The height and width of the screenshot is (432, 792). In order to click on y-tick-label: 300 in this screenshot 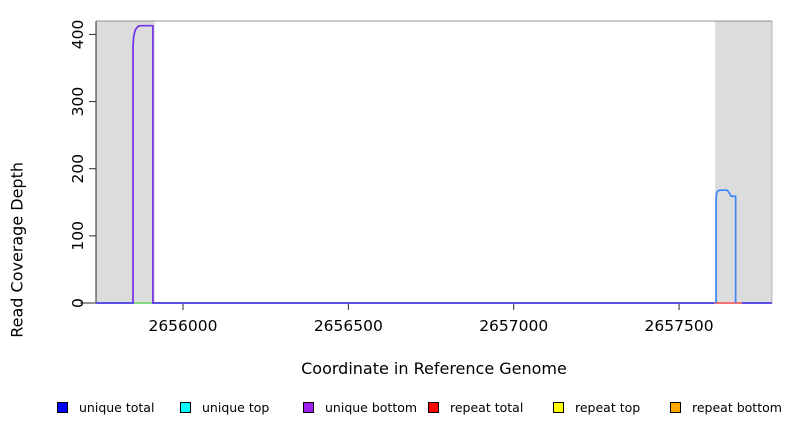, I will do `click(78, 102)`.